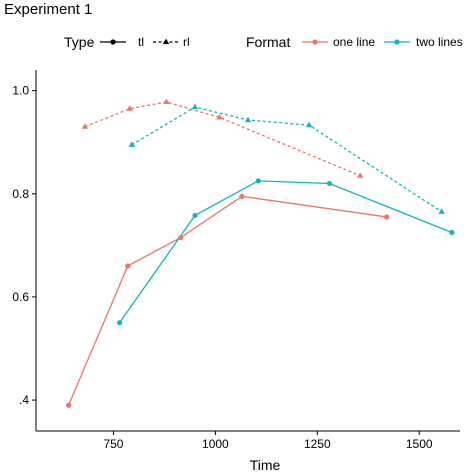  I want to click on legend: Type tl rl Format one line two lines, so click(263, 42).